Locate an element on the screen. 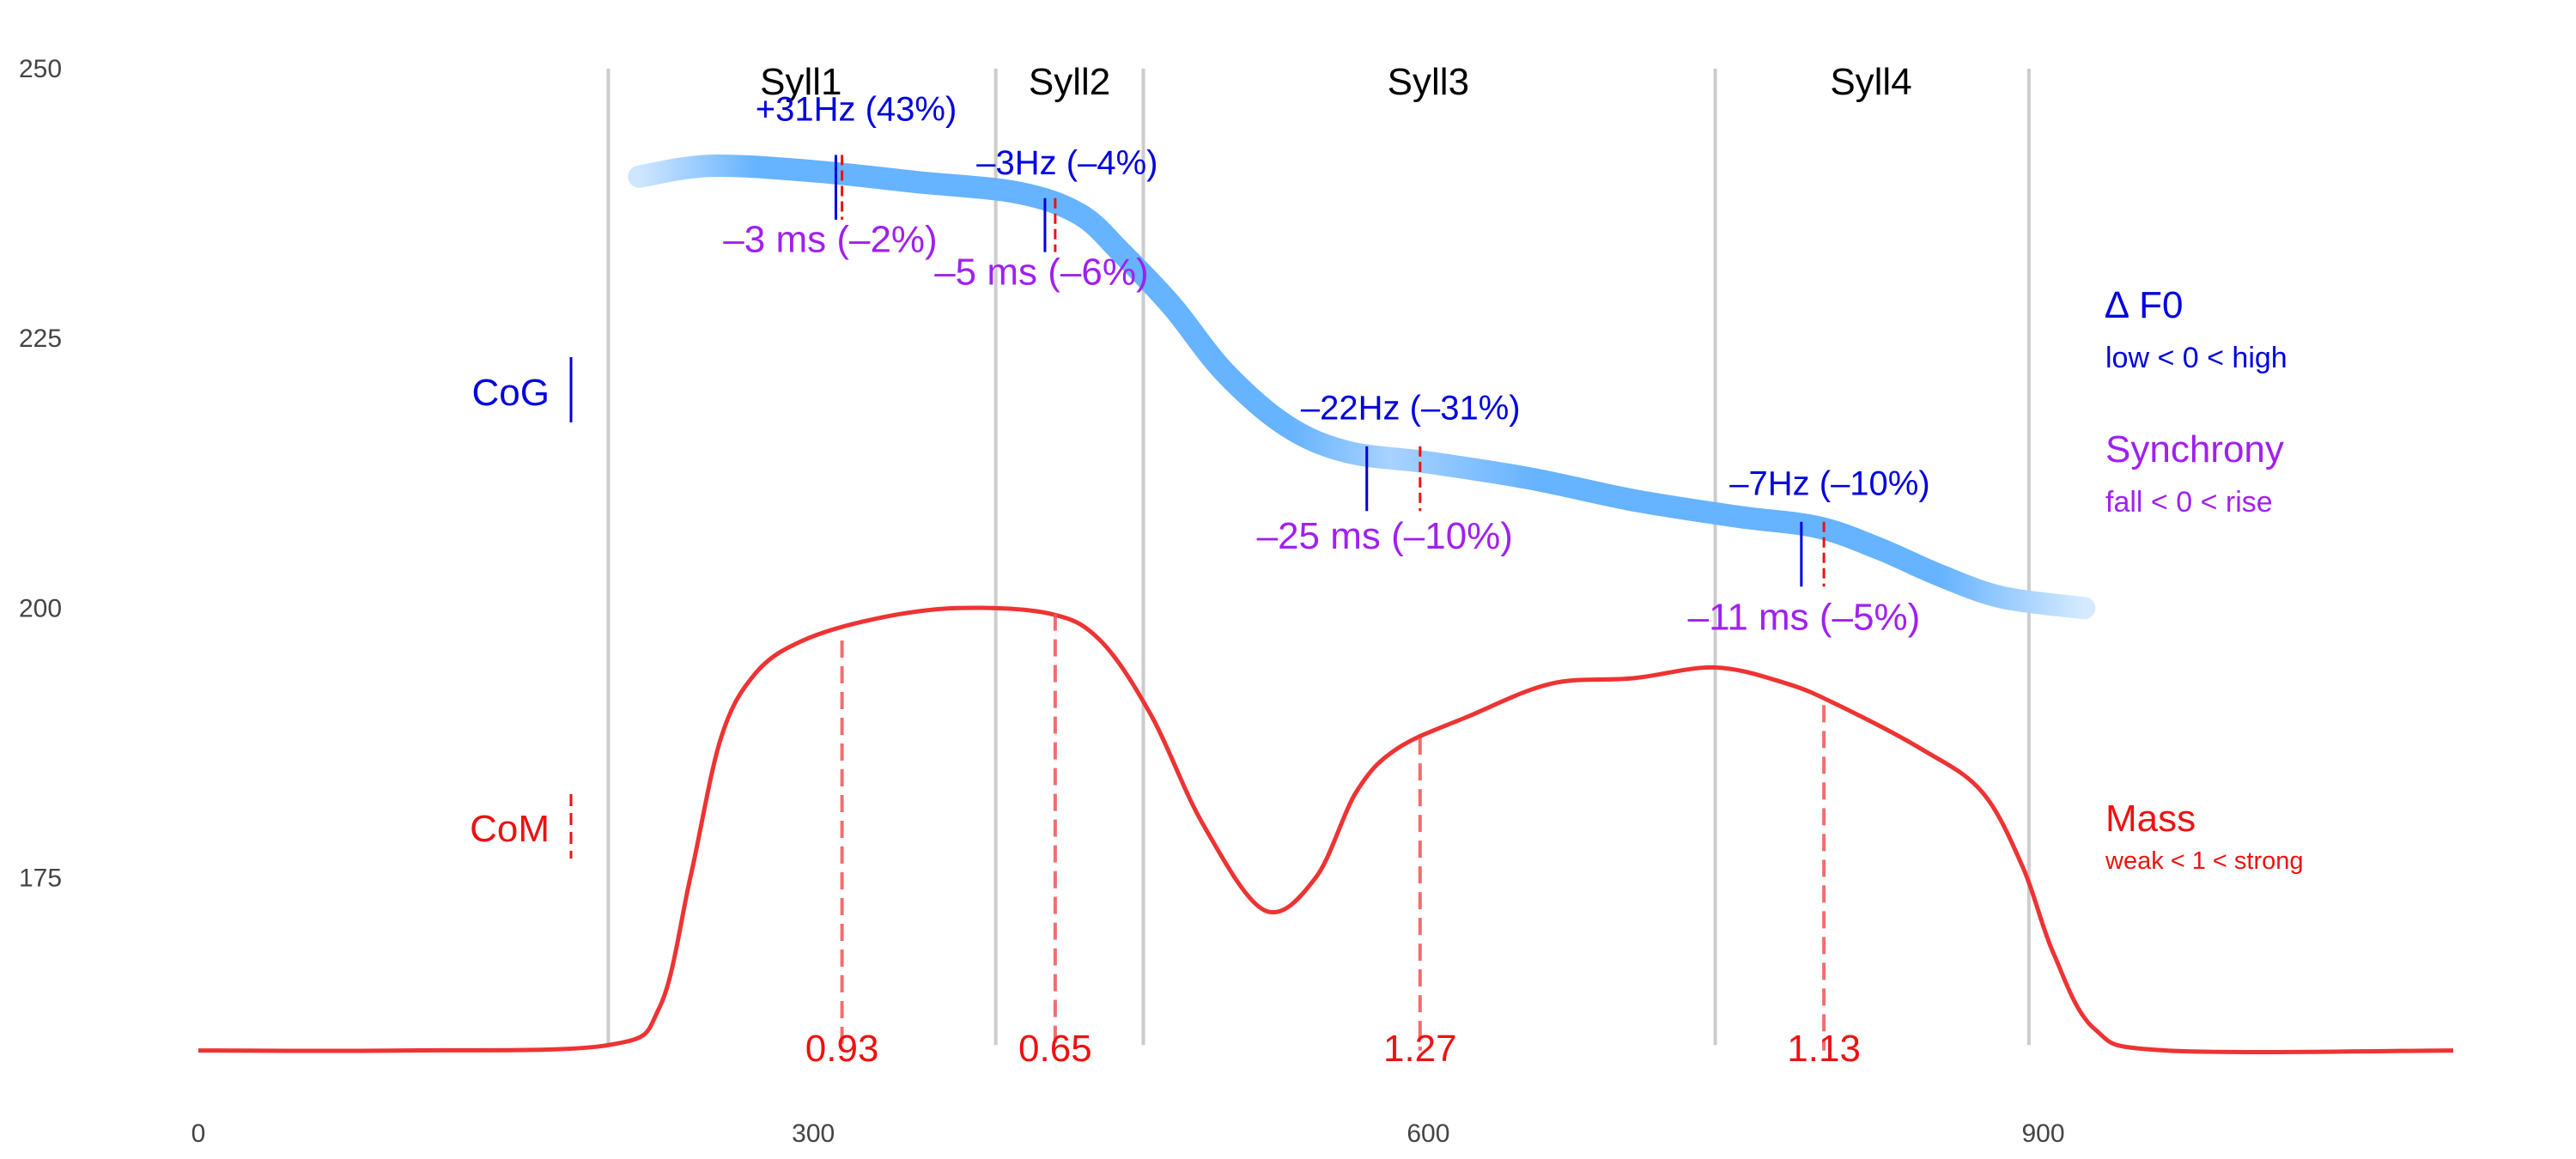  x-tick-label: 900 is located at coordinates (2043, 1134).